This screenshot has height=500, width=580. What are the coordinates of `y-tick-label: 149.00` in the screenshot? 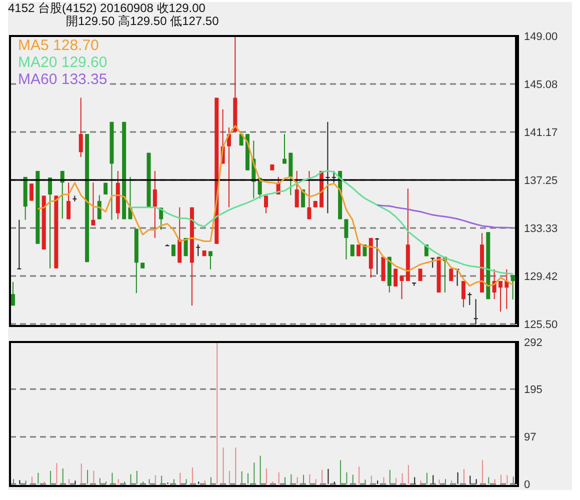 It's located at (541, 36).